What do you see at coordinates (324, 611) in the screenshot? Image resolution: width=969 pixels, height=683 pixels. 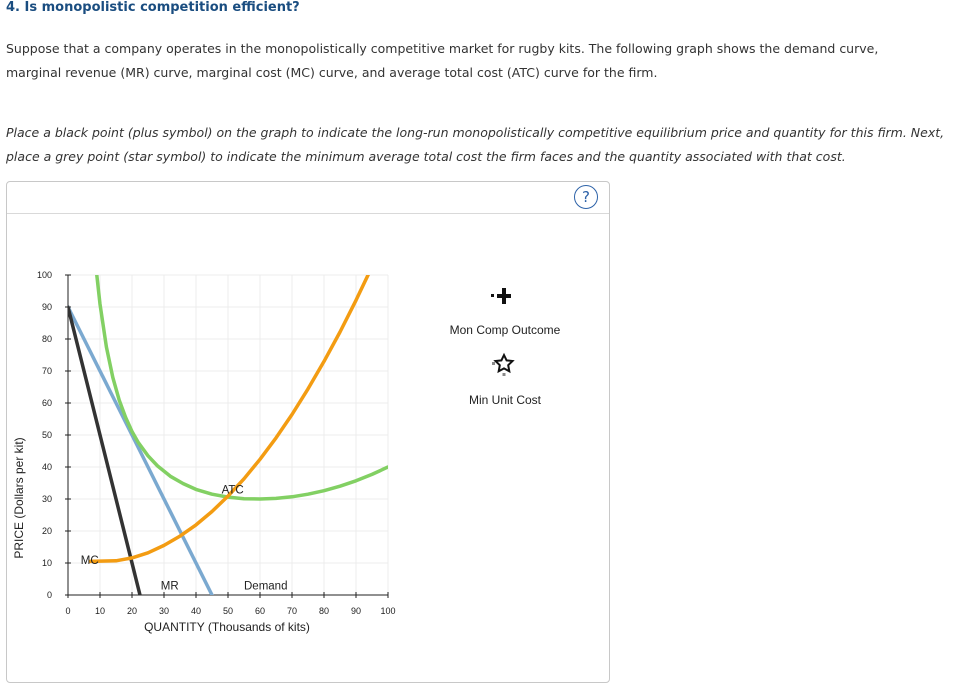 I see `x-tick-label: 80` at bounding box center [324, 611].